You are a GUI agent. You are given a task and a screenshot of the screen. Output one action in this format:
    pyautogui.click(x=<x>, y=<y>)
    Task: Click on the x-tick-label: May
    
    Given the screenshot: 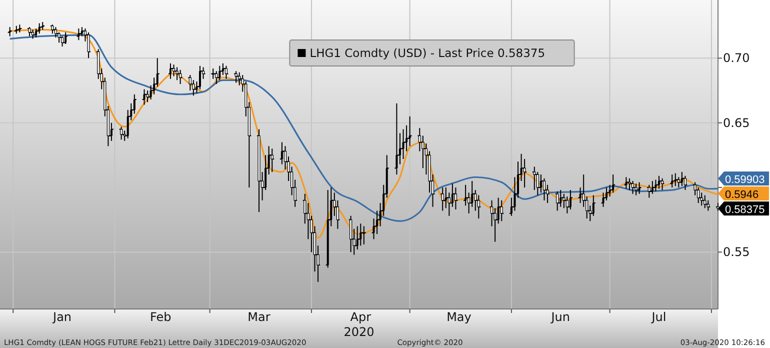 What is the action you would take?
    pyautogui.click(x=459, y=317)
    